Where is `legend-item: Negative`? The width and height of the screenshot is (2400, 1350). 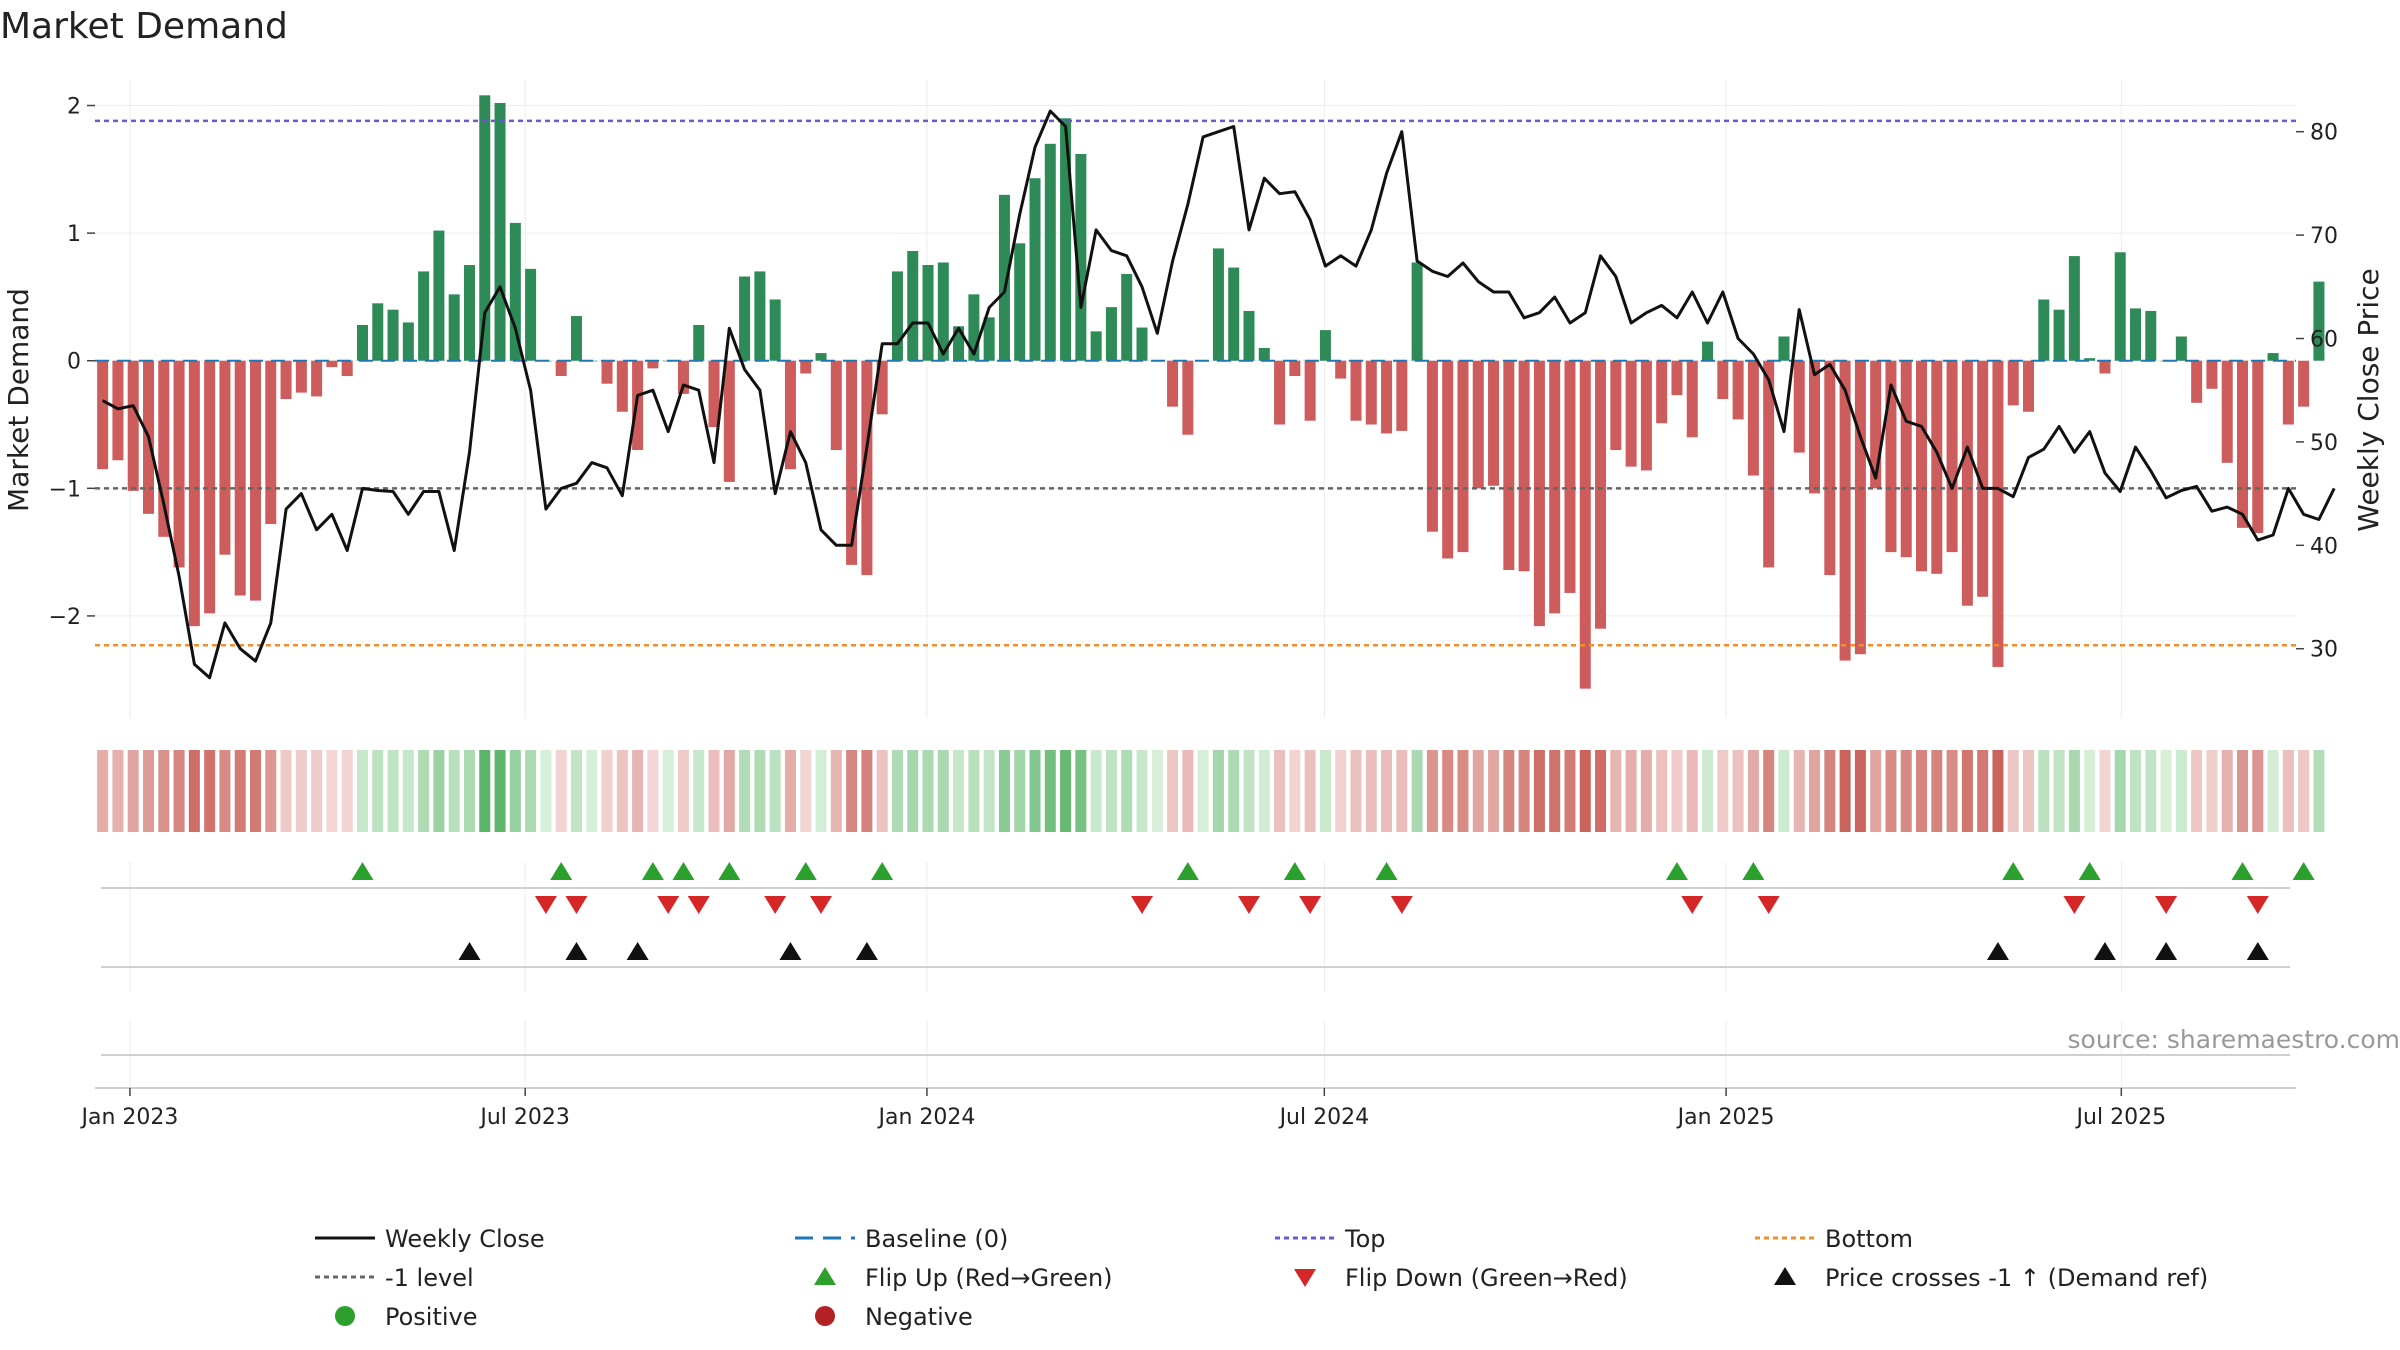 legend-item: Negative is located at coordinates (894, 1317).